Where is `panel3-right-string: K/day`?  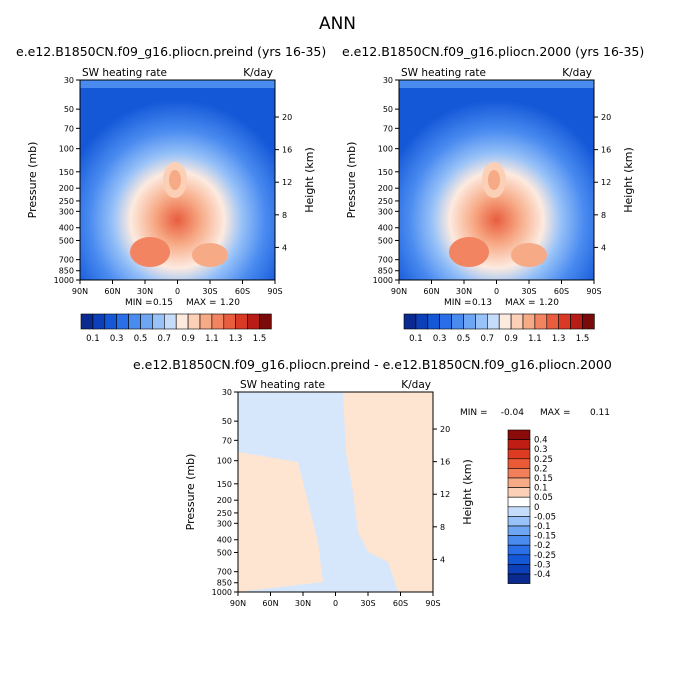
panel3-right-string: K/day is located at coordinates (416, 385).